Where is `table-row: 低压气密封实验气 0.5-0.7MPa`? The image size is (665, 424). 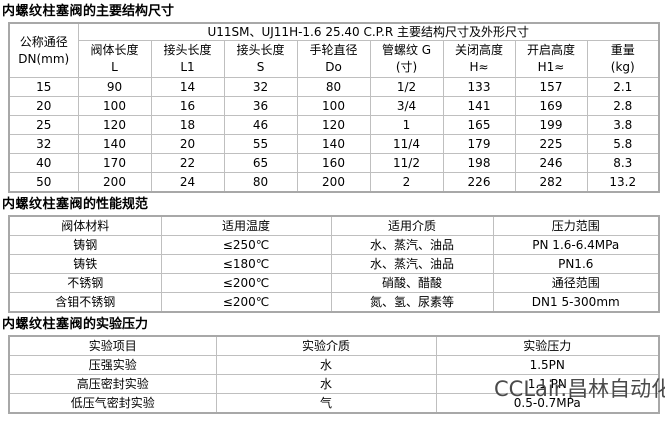 table-row: 低压气密封实验气 0.5-0.7MPa is located at coordinates (334, 403).